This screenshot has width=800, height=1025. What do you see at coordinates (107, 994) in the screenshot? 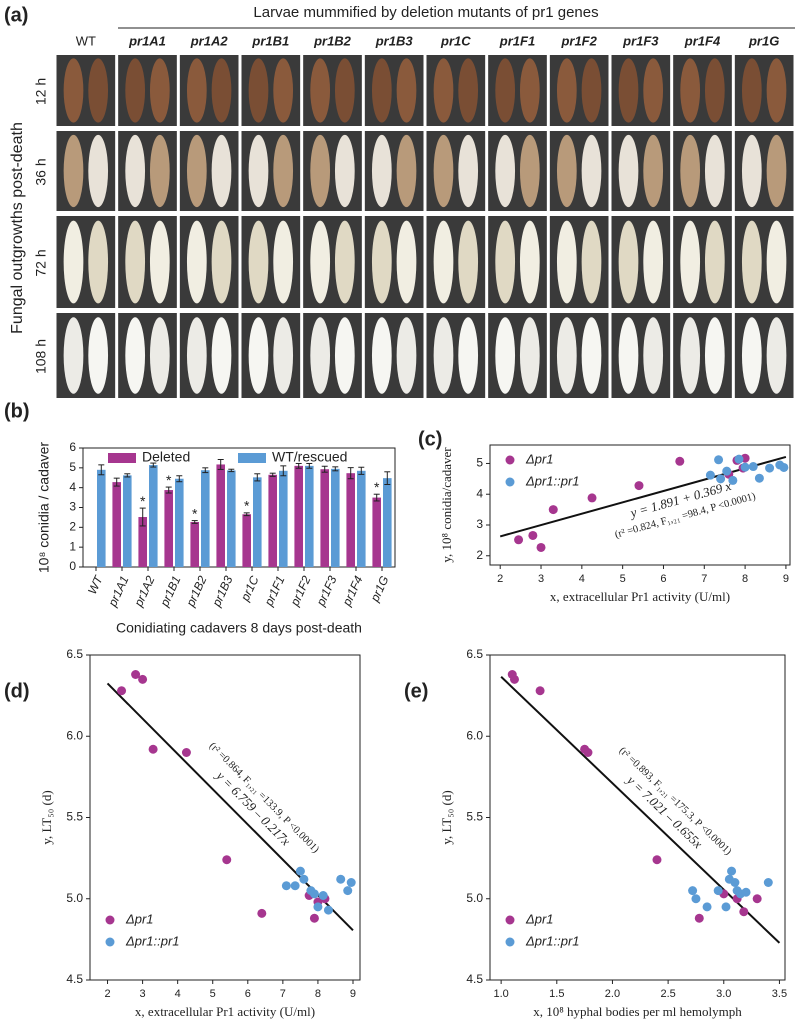
I see `x-tick-label: 2` at bounding box center [107, 994].